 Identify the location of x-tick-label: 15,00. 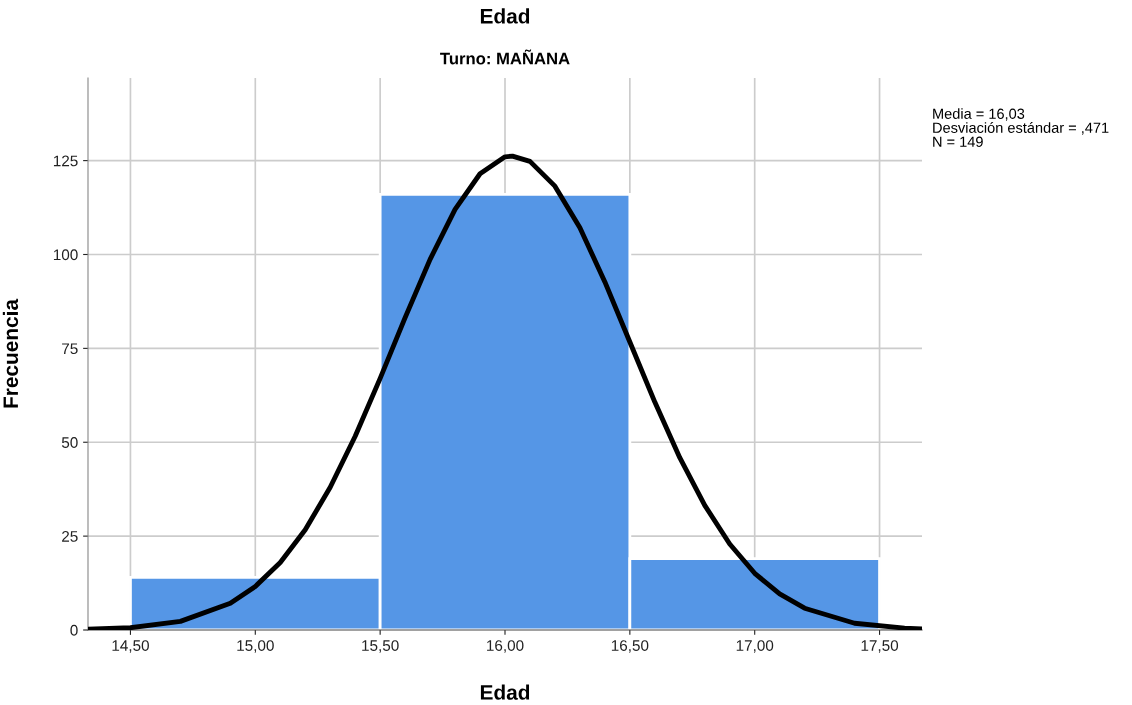
(255, 646).